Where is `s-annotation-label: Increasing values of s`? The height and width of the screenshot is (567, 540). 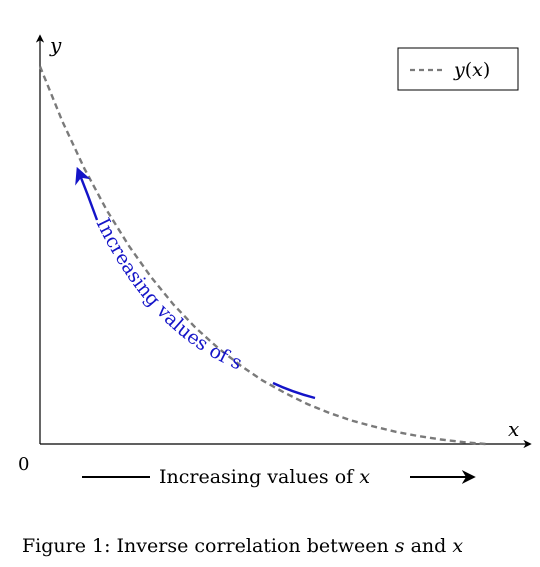 s-annotation-label: Increasing values of s is located at coordinates (169, 295).